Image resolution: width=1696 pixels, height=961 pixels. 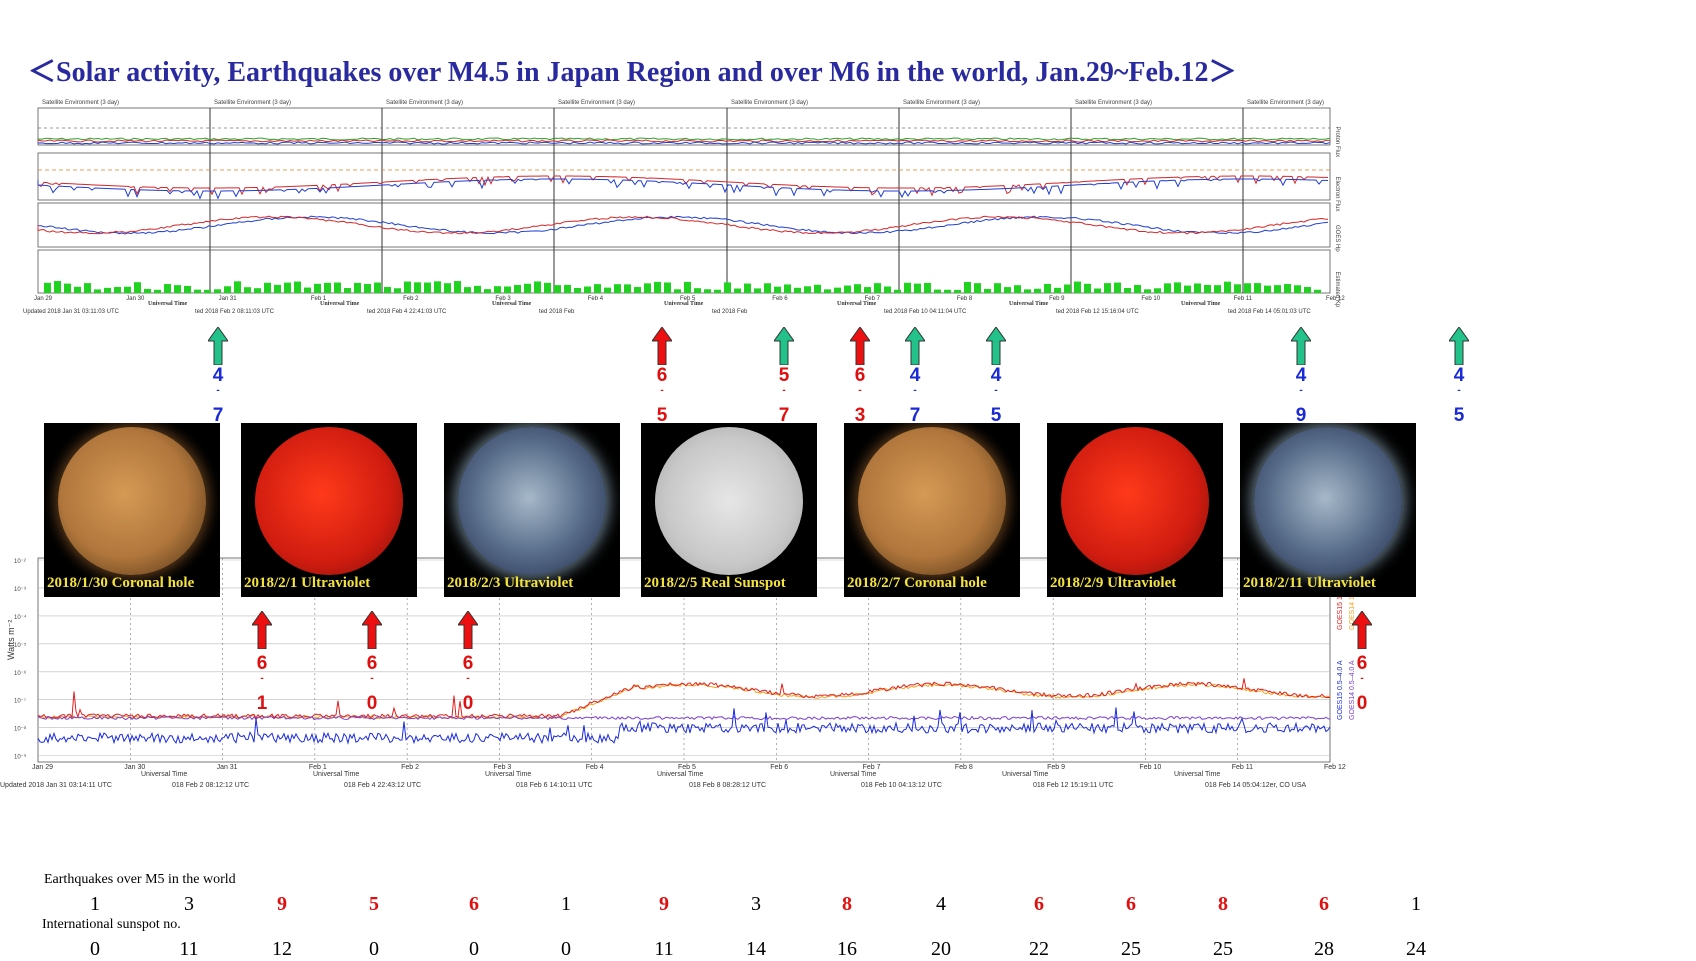 What do you see at coordinates (566, 904) in the screenshot?
I see `earthquake-count-cell: 1` at bounding box center [566, 904].